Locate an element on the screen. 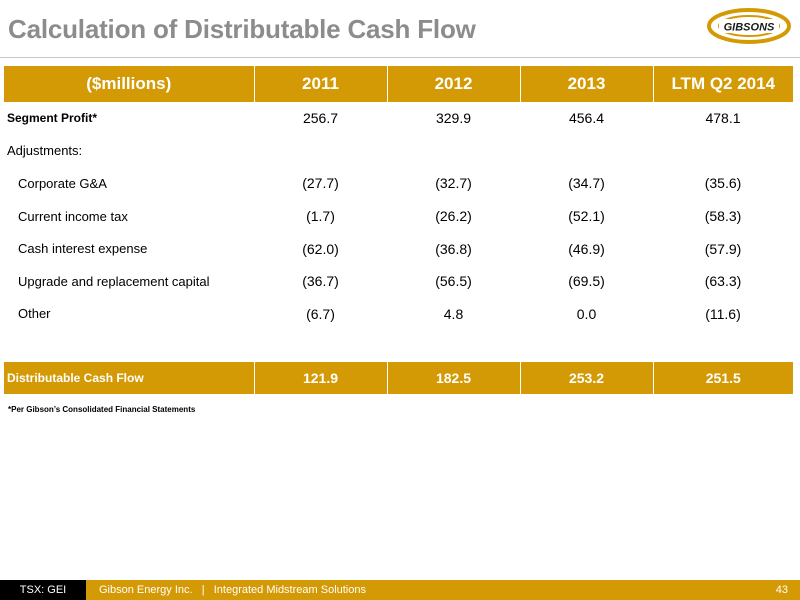  total-cell: 121.9 is located at coordinates (321, 378).